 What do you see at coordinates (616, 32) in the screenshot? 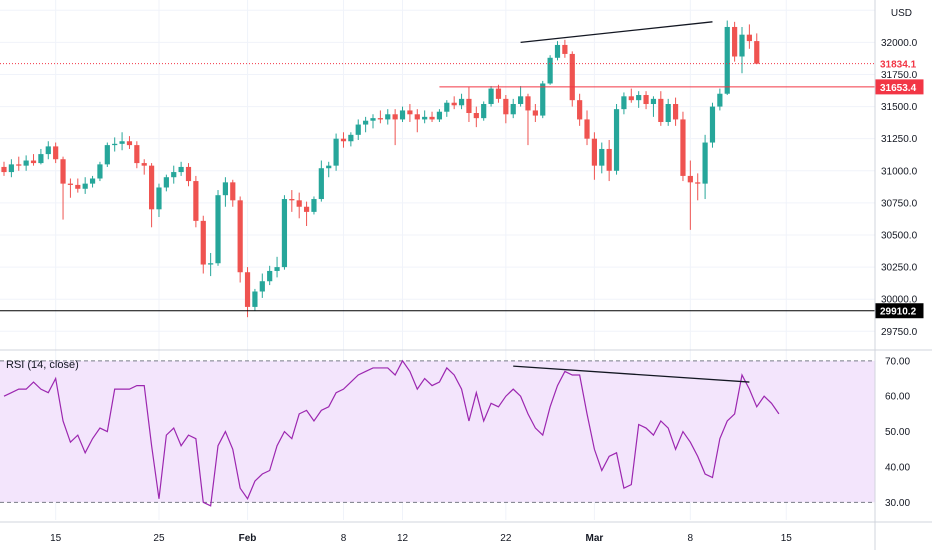
I see `price-trendline` at bounding box center [616, 32].